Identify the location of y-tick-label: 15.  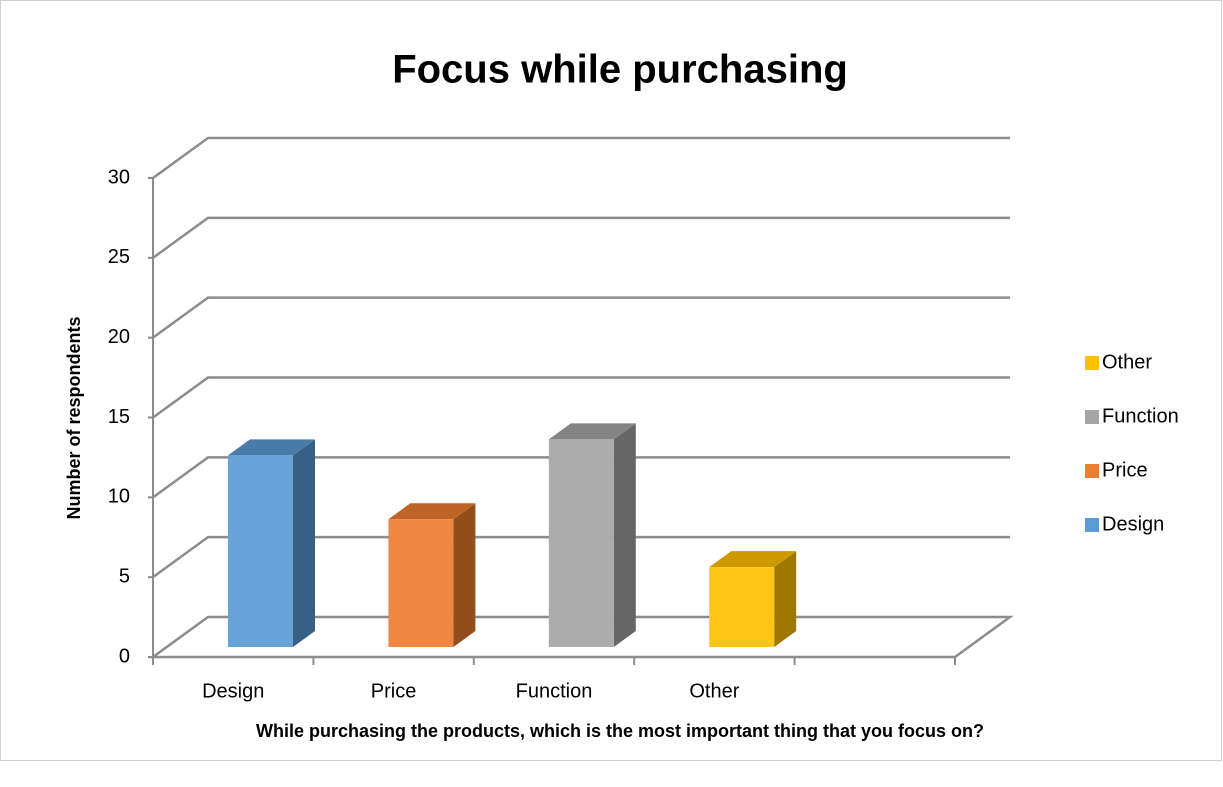
(119, 417).